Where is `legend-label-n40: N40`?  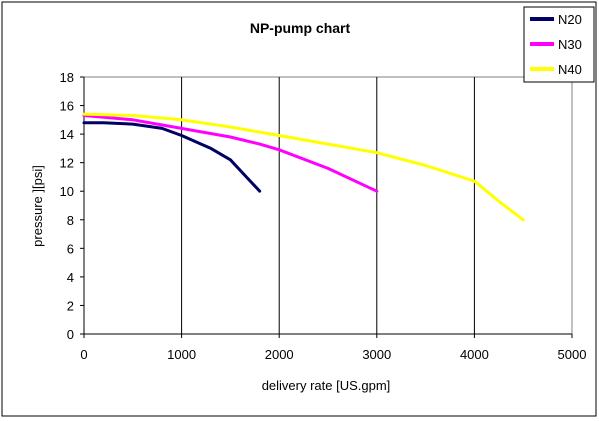 legend-label-n40: N40 is located at coordinates (570, 69).